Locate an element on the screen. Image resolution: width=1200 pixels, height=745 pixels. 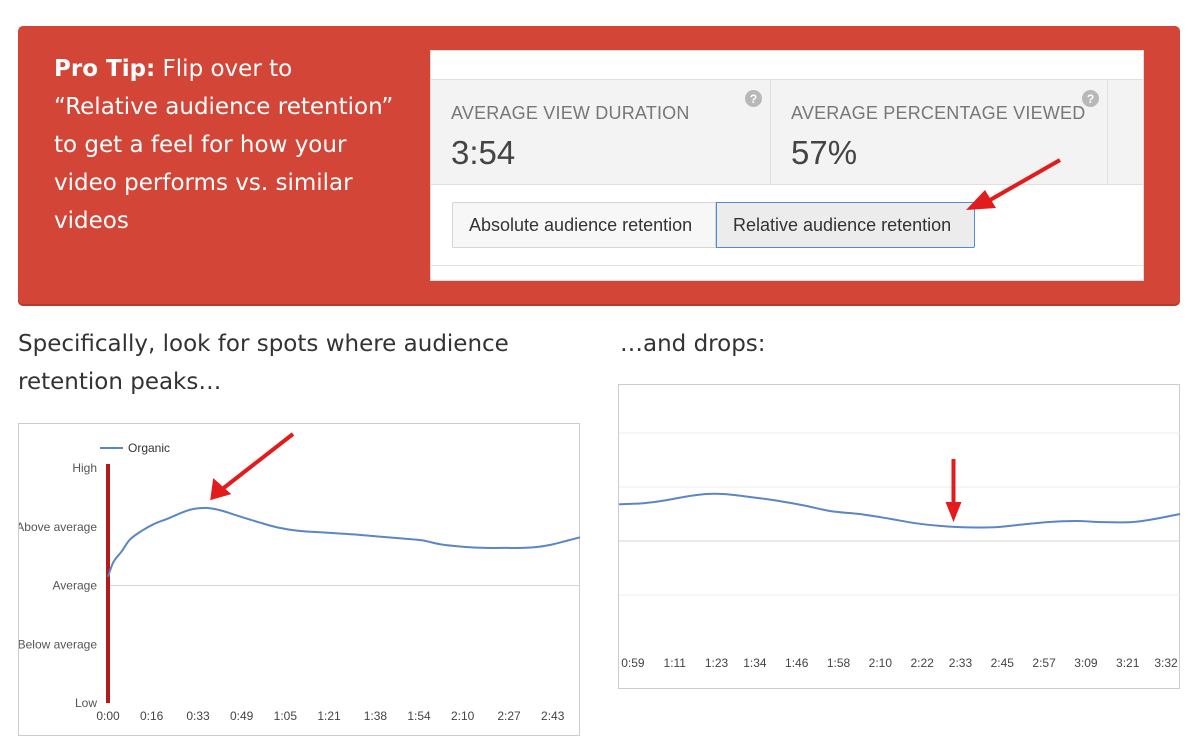
pro-tip-label: Pro Tip: is located at coordinates (105, 69).